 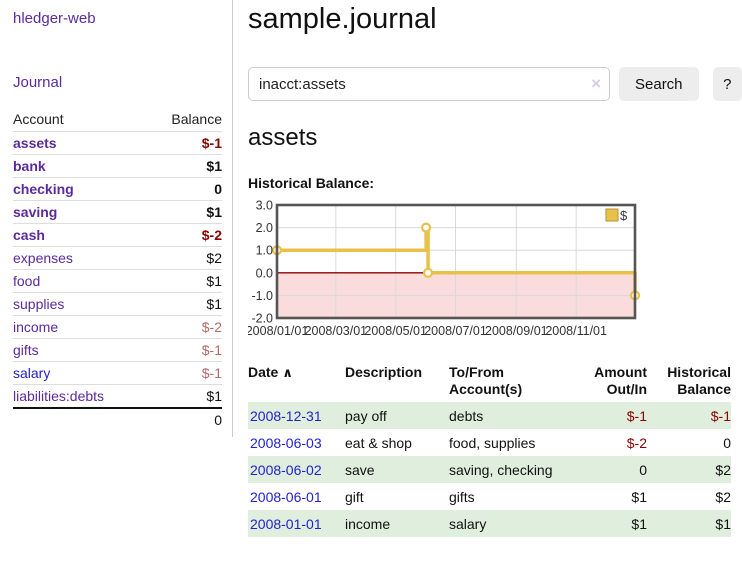 I want to click on date-link: 2008-06-02, so click(x=286, y=470).